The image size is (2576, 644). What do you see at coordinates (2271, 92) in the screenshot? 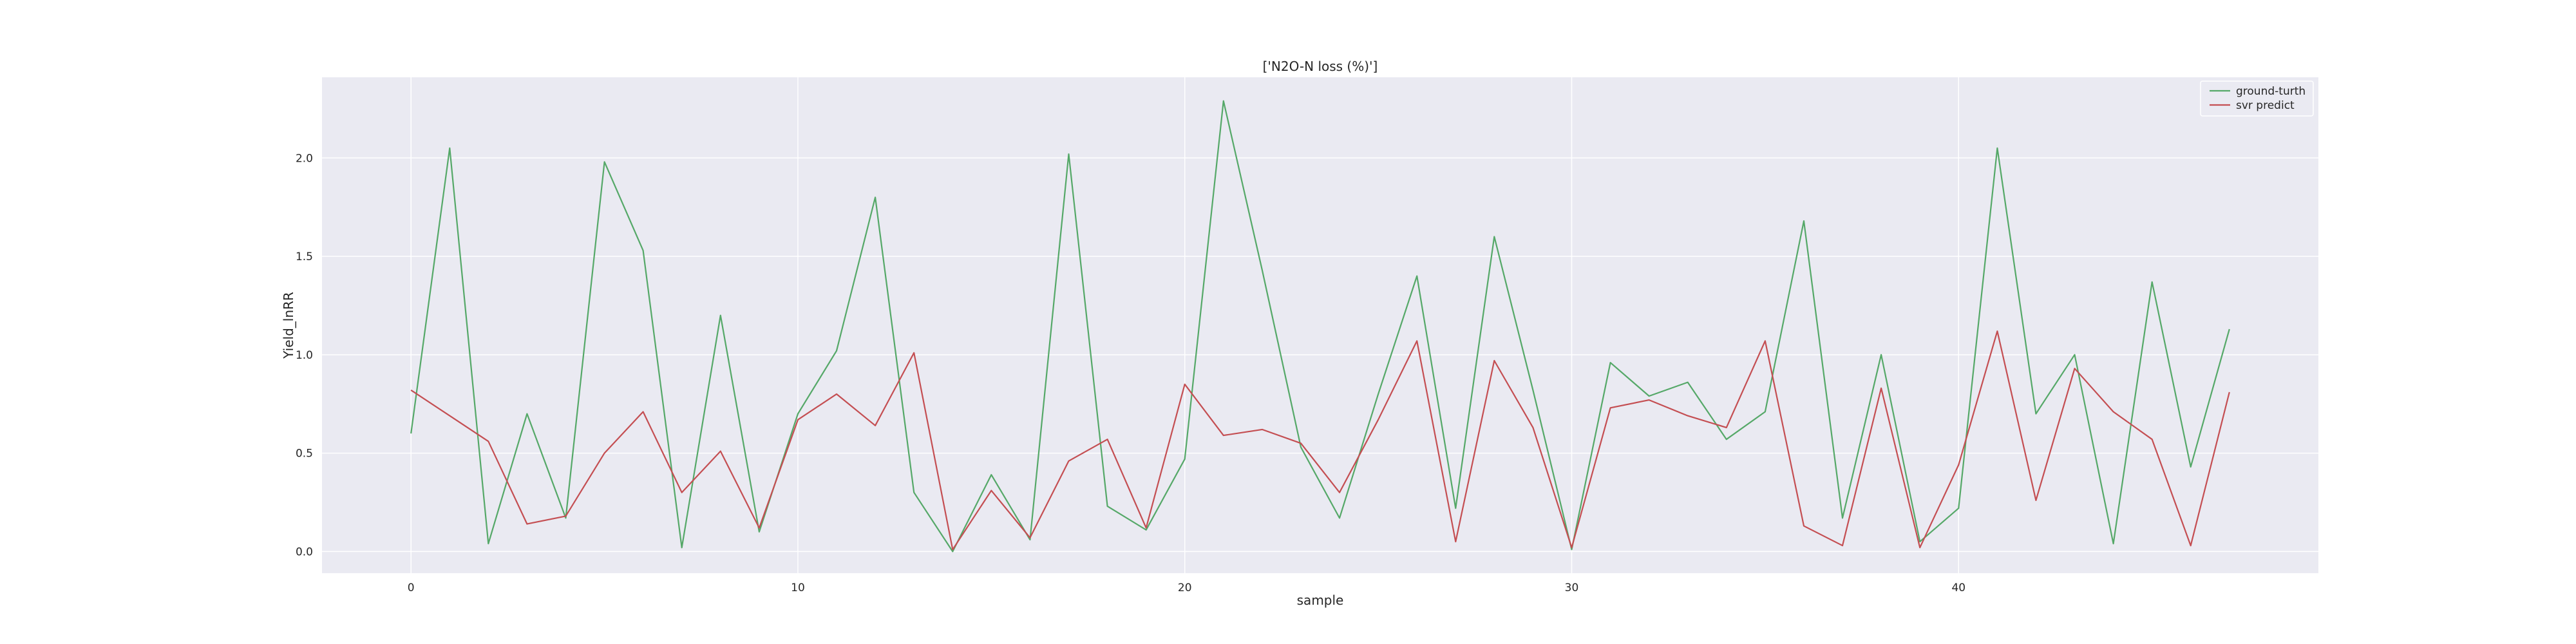
I see `legend-label-ground-turth: ground-turth` at bounding box center [2271, 92].